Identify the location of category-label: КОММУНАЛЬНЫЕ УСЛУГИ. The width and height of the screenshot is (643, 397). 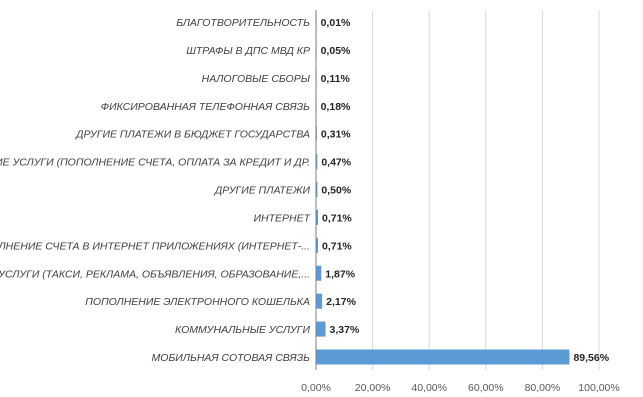
(242, 330).